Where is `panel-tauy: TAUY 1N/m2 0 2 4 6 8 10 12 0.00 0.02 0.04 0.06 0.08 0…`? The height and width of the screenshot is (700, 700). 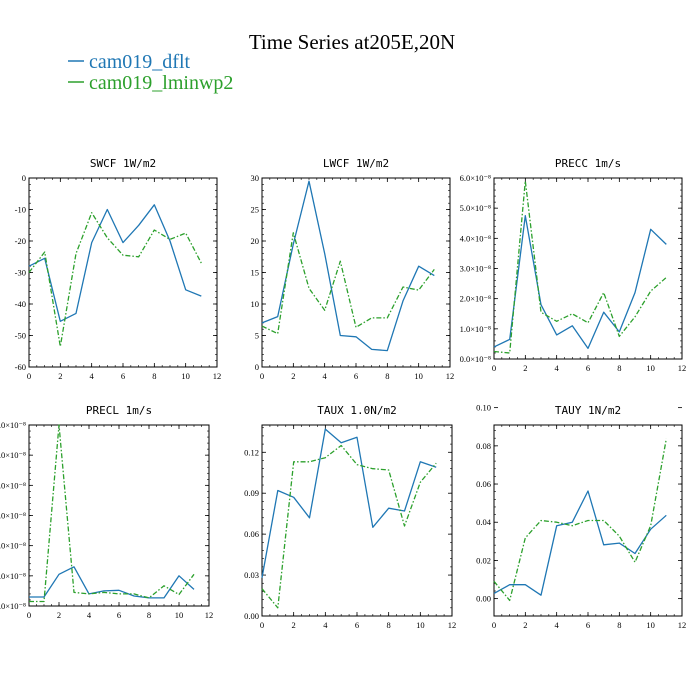
panel-tauy: TAUY 1N/m2 0 2 4 6 8 10 12 0.00 0.02 0.04 0.06 0.08 0… is located at coordinates (581, 516).